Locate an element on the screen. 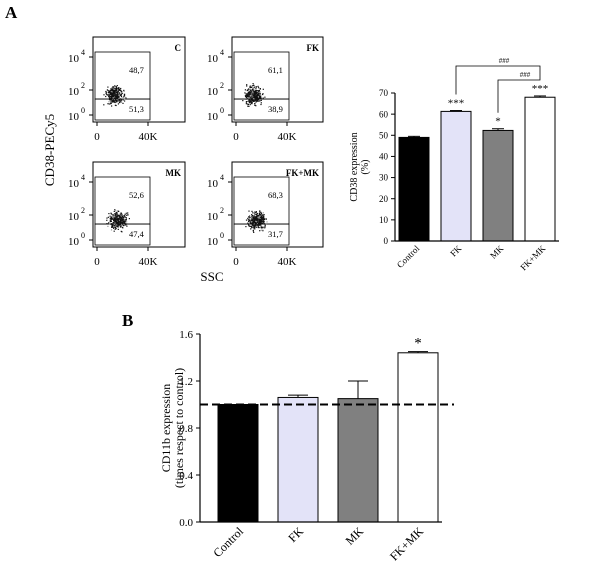  gate-lower-percent: 47,4 is located at coordinates (137, 234).